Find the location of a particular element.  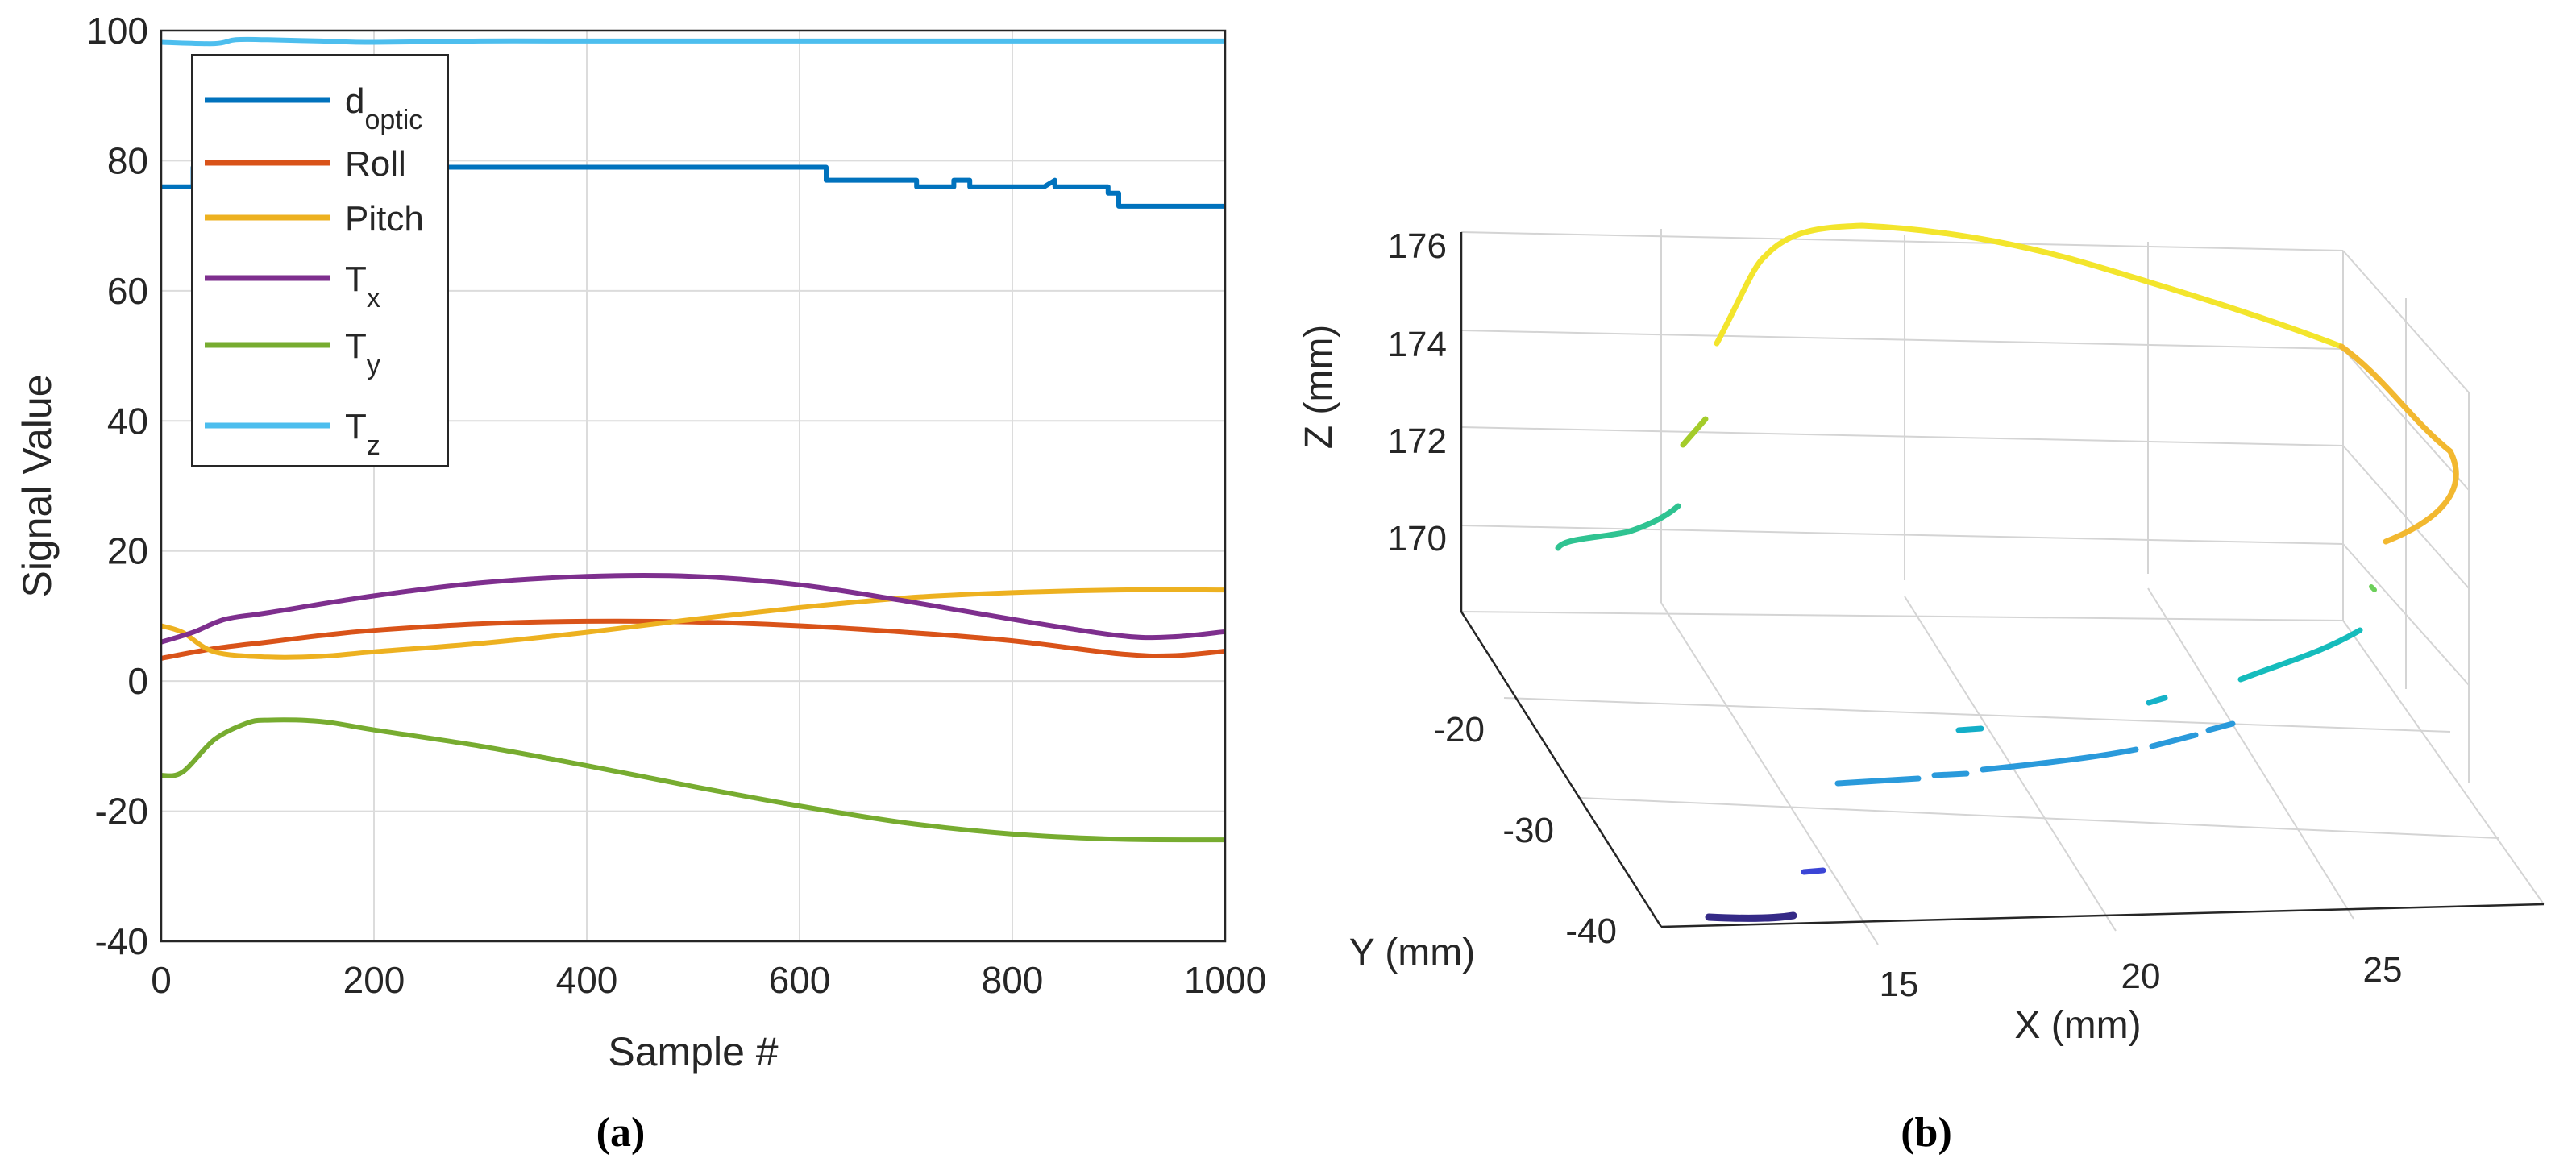

legend: doptic Roll Pitch Tx Ty Tz is located at coordinates (320, 260).